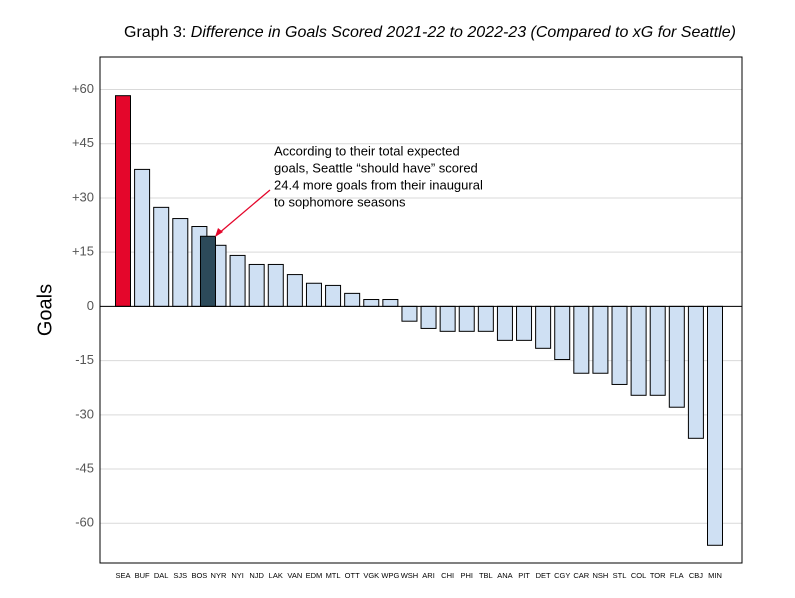  I want to click on x-tick-label: COL, so click(638, 575).